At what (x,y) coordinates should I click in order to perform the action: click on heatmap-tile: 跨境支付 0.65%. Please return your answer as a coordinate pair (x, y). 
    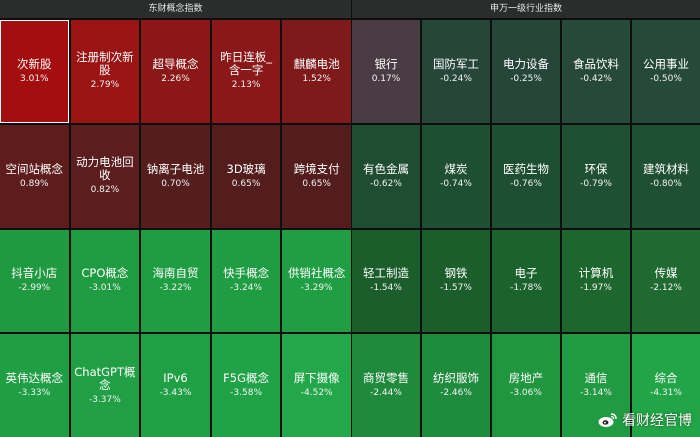
    Looking at the image, I should click on (316, 176).